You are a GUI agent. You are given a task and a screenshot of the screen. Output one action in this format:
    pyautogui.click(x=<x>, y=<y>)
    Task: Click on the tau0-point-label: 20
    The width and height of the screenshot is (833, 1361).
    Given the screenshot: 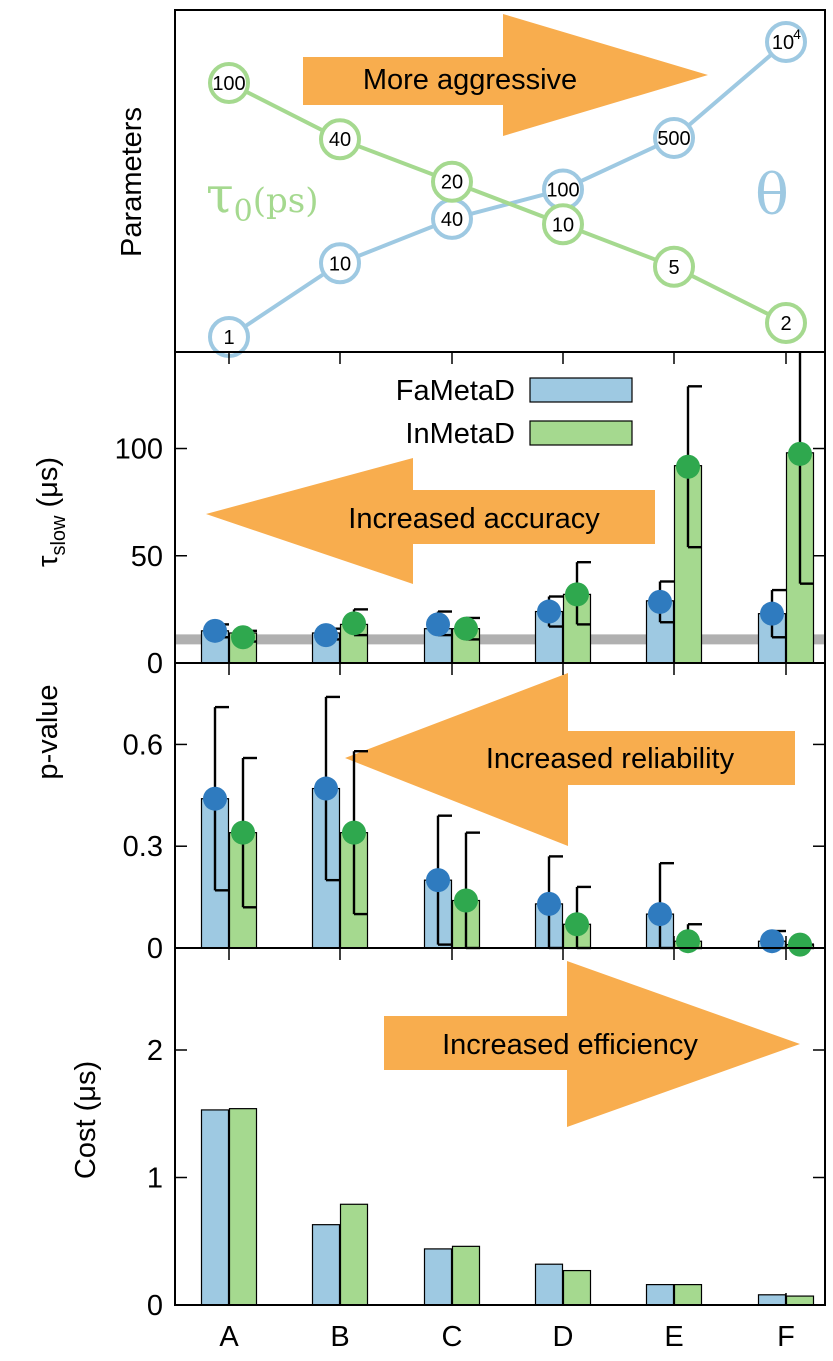 What is the action you would take?
    pyautogui.click(x=452, y=183)
    